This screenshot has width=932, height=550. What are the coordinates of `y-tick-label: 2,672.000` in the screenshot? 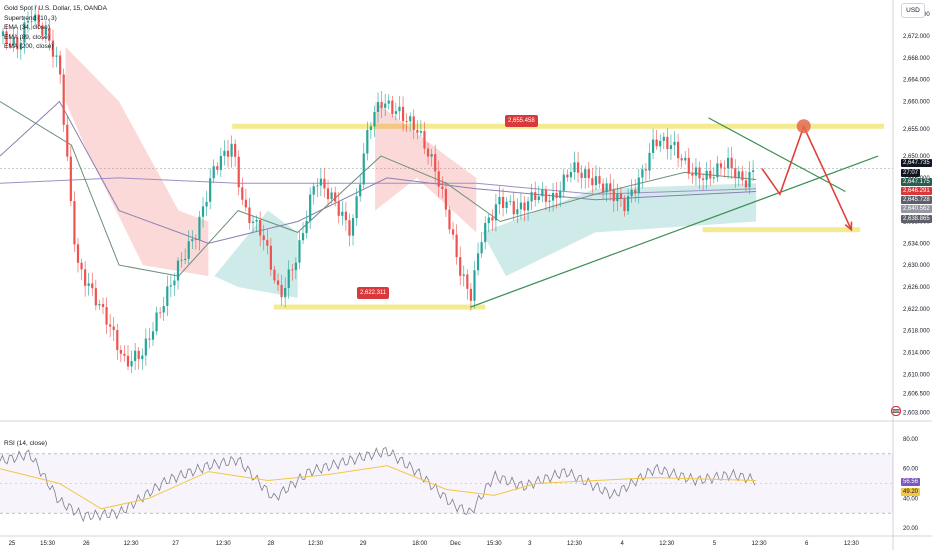 It's located at (916, 37).